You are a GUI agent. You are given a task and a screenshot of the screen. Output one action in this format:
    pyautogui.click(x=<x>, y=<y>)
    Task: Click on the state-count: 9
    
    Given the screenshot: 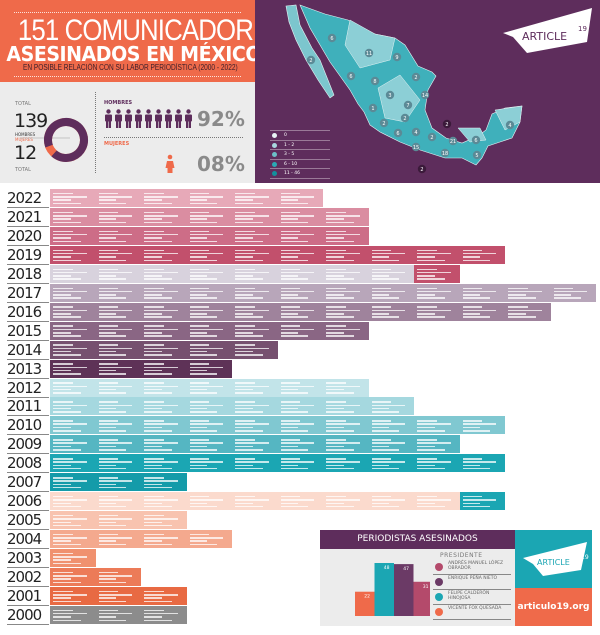 What is the action you would take?
    pyautogui.click(x=396, y=58)
    